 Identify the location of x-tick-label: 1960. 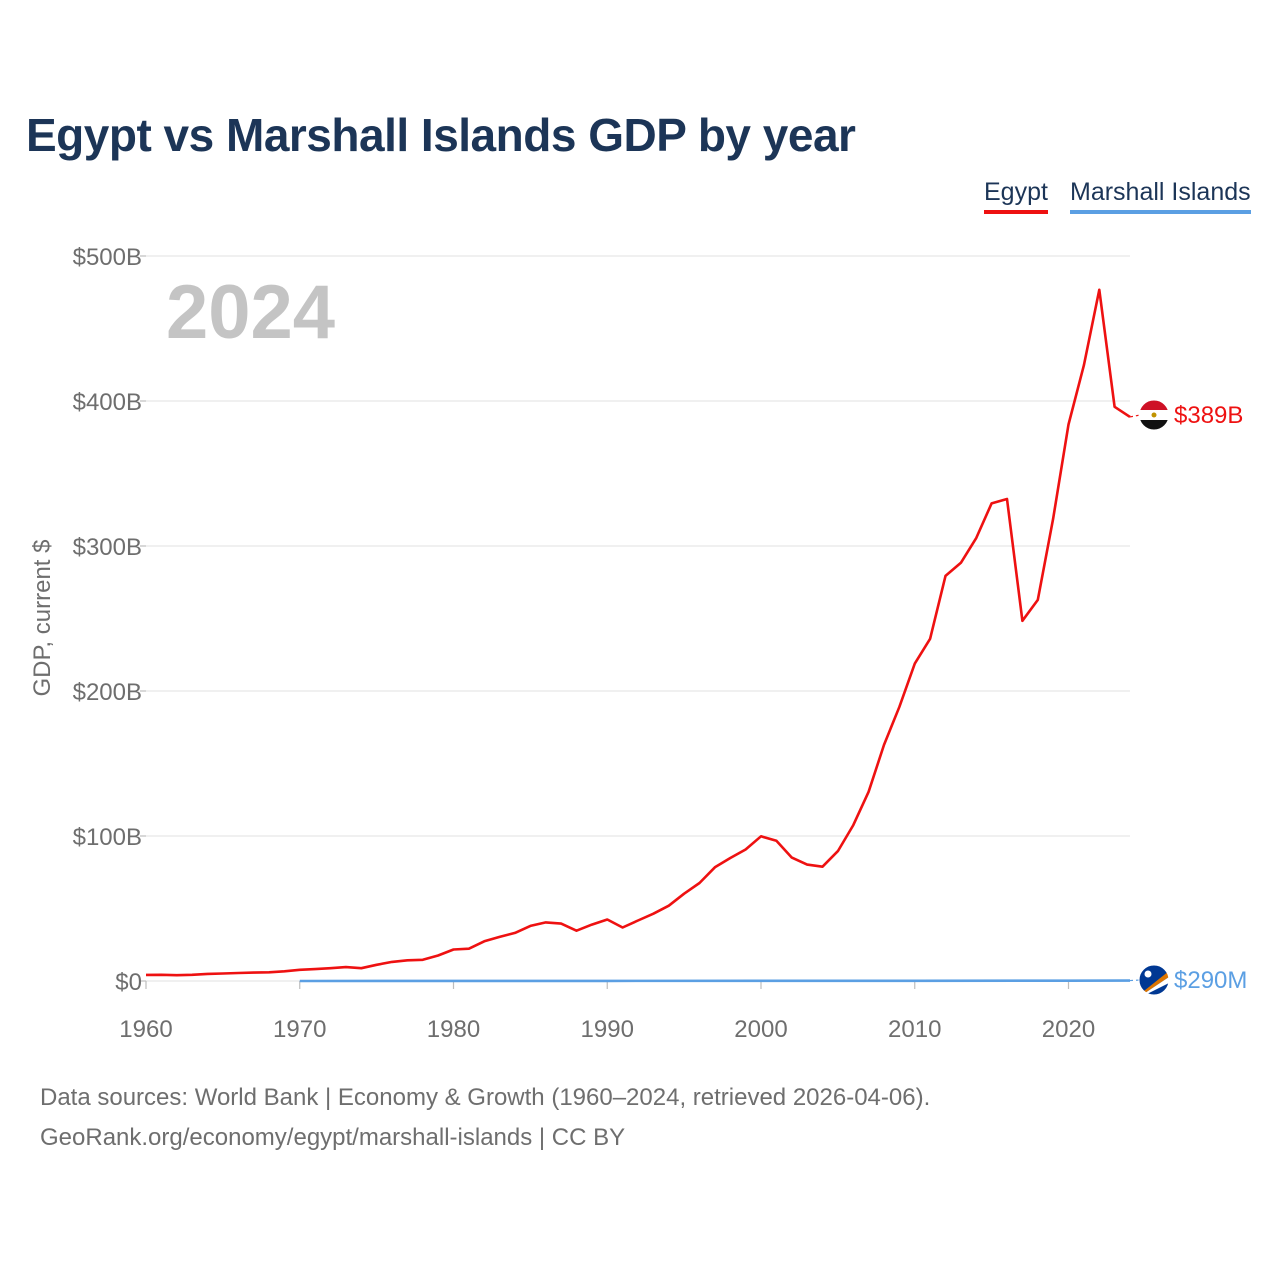
(145, 1029).